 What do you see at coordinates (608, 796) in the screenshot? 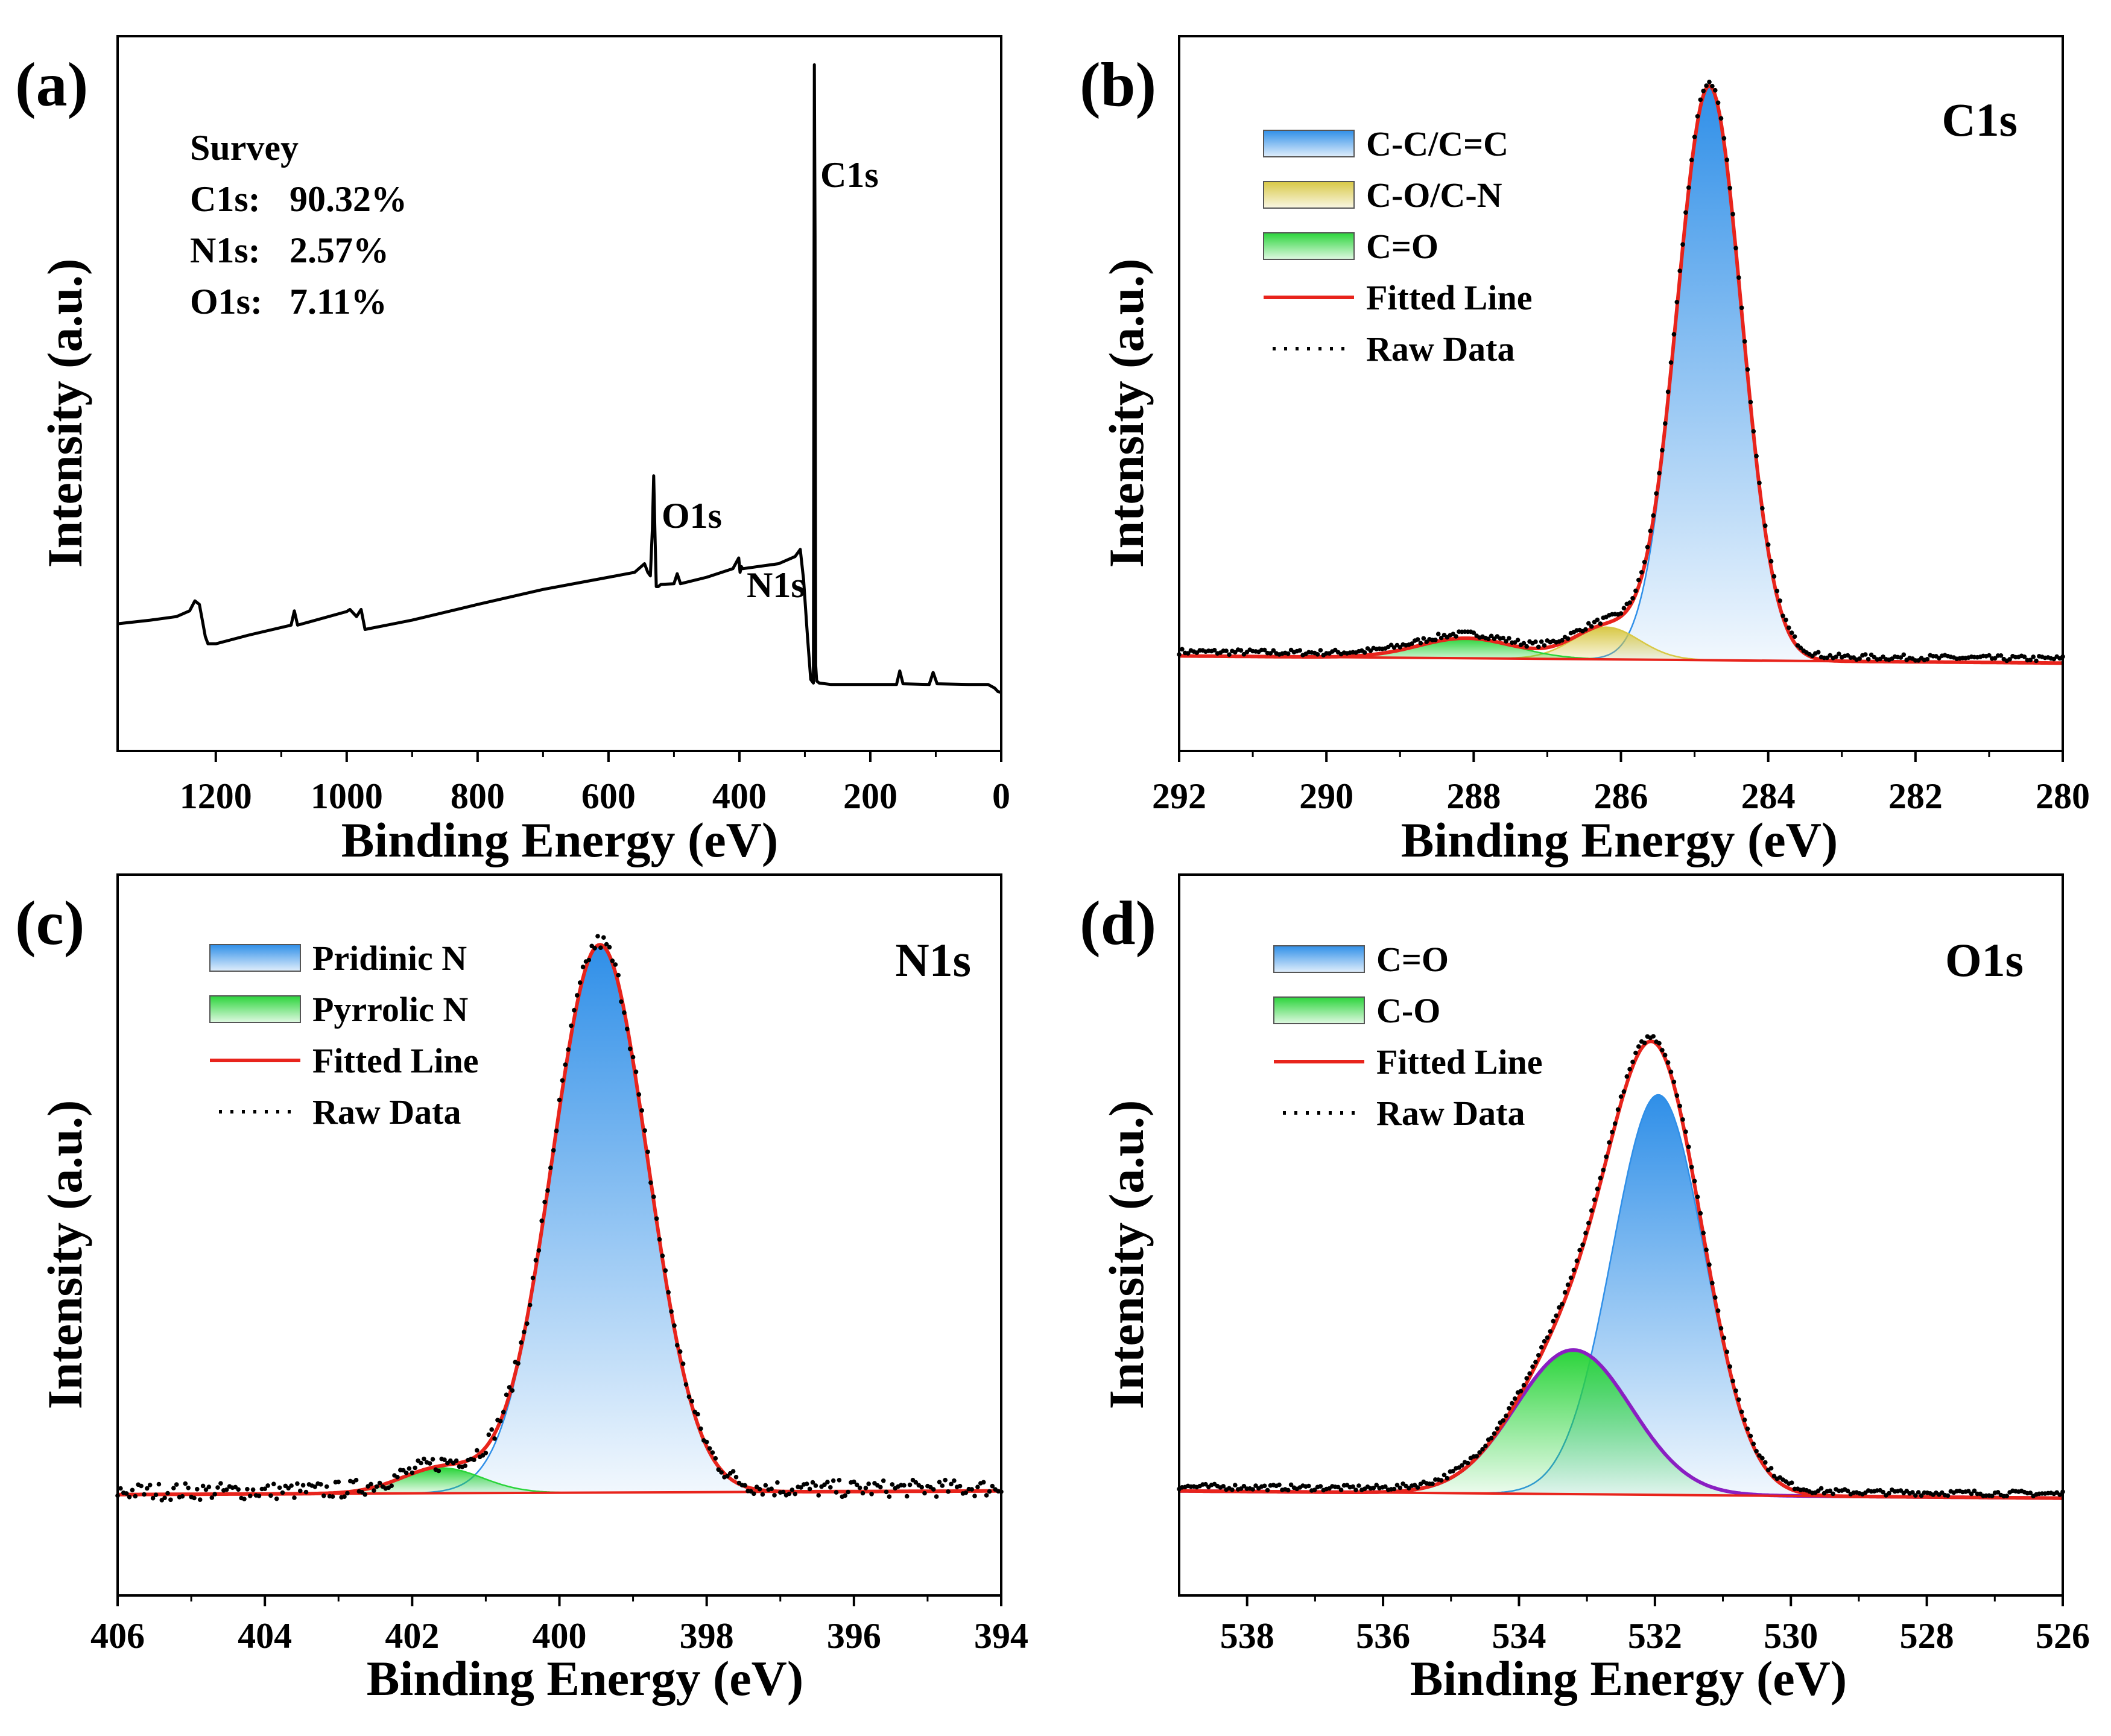
I see `panel-a-xtick-label: 600` at bounding box center [608, 796].